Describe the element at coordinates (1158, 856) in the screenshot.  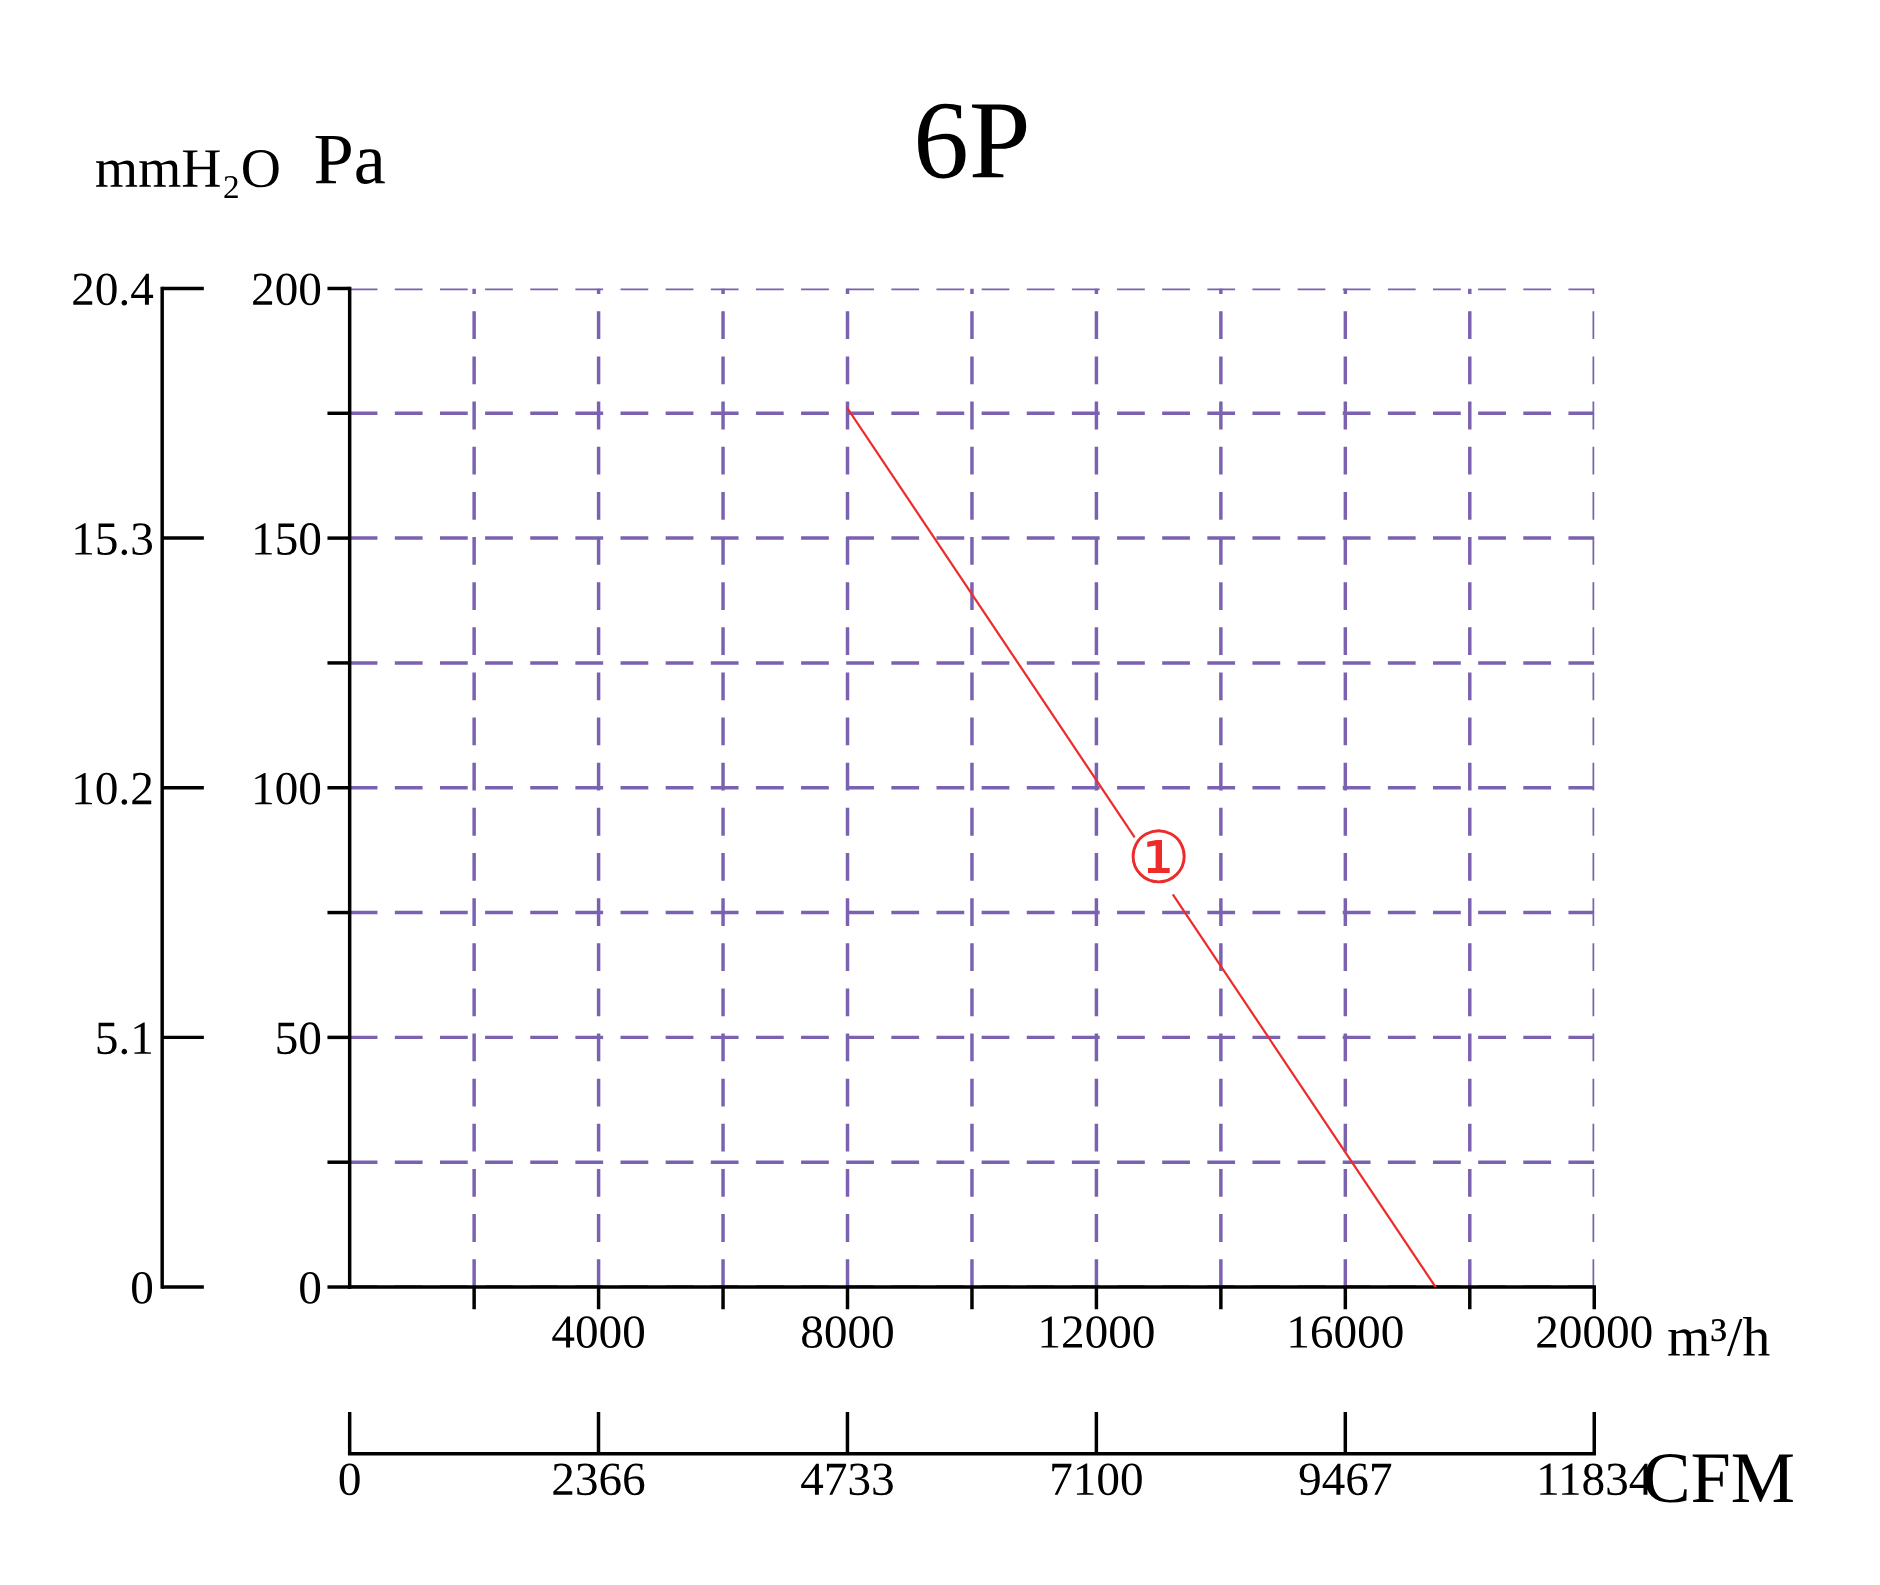
I see `annotation: ①` at that location.